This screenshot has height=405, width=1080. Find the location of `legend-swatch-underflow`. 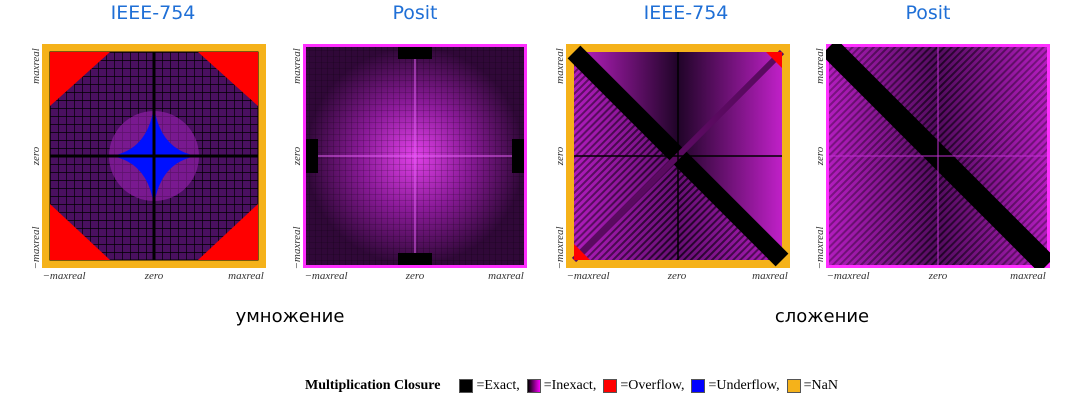

legend-swatch-underflow is located at coordinates (698, 386).